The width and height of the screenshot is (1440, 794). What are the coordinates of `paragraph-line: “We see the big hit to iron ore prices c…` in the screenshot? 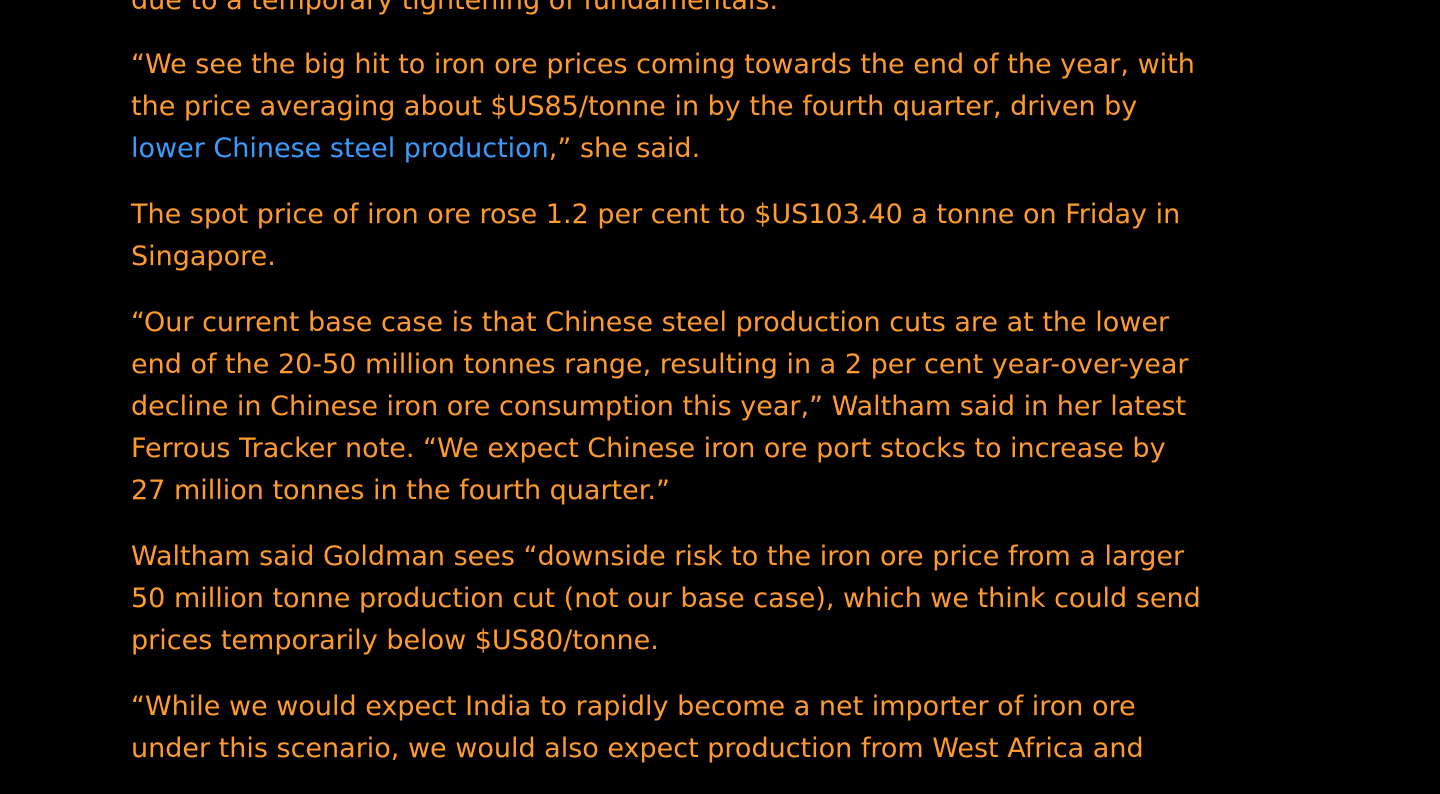 It's located at (663, 64).